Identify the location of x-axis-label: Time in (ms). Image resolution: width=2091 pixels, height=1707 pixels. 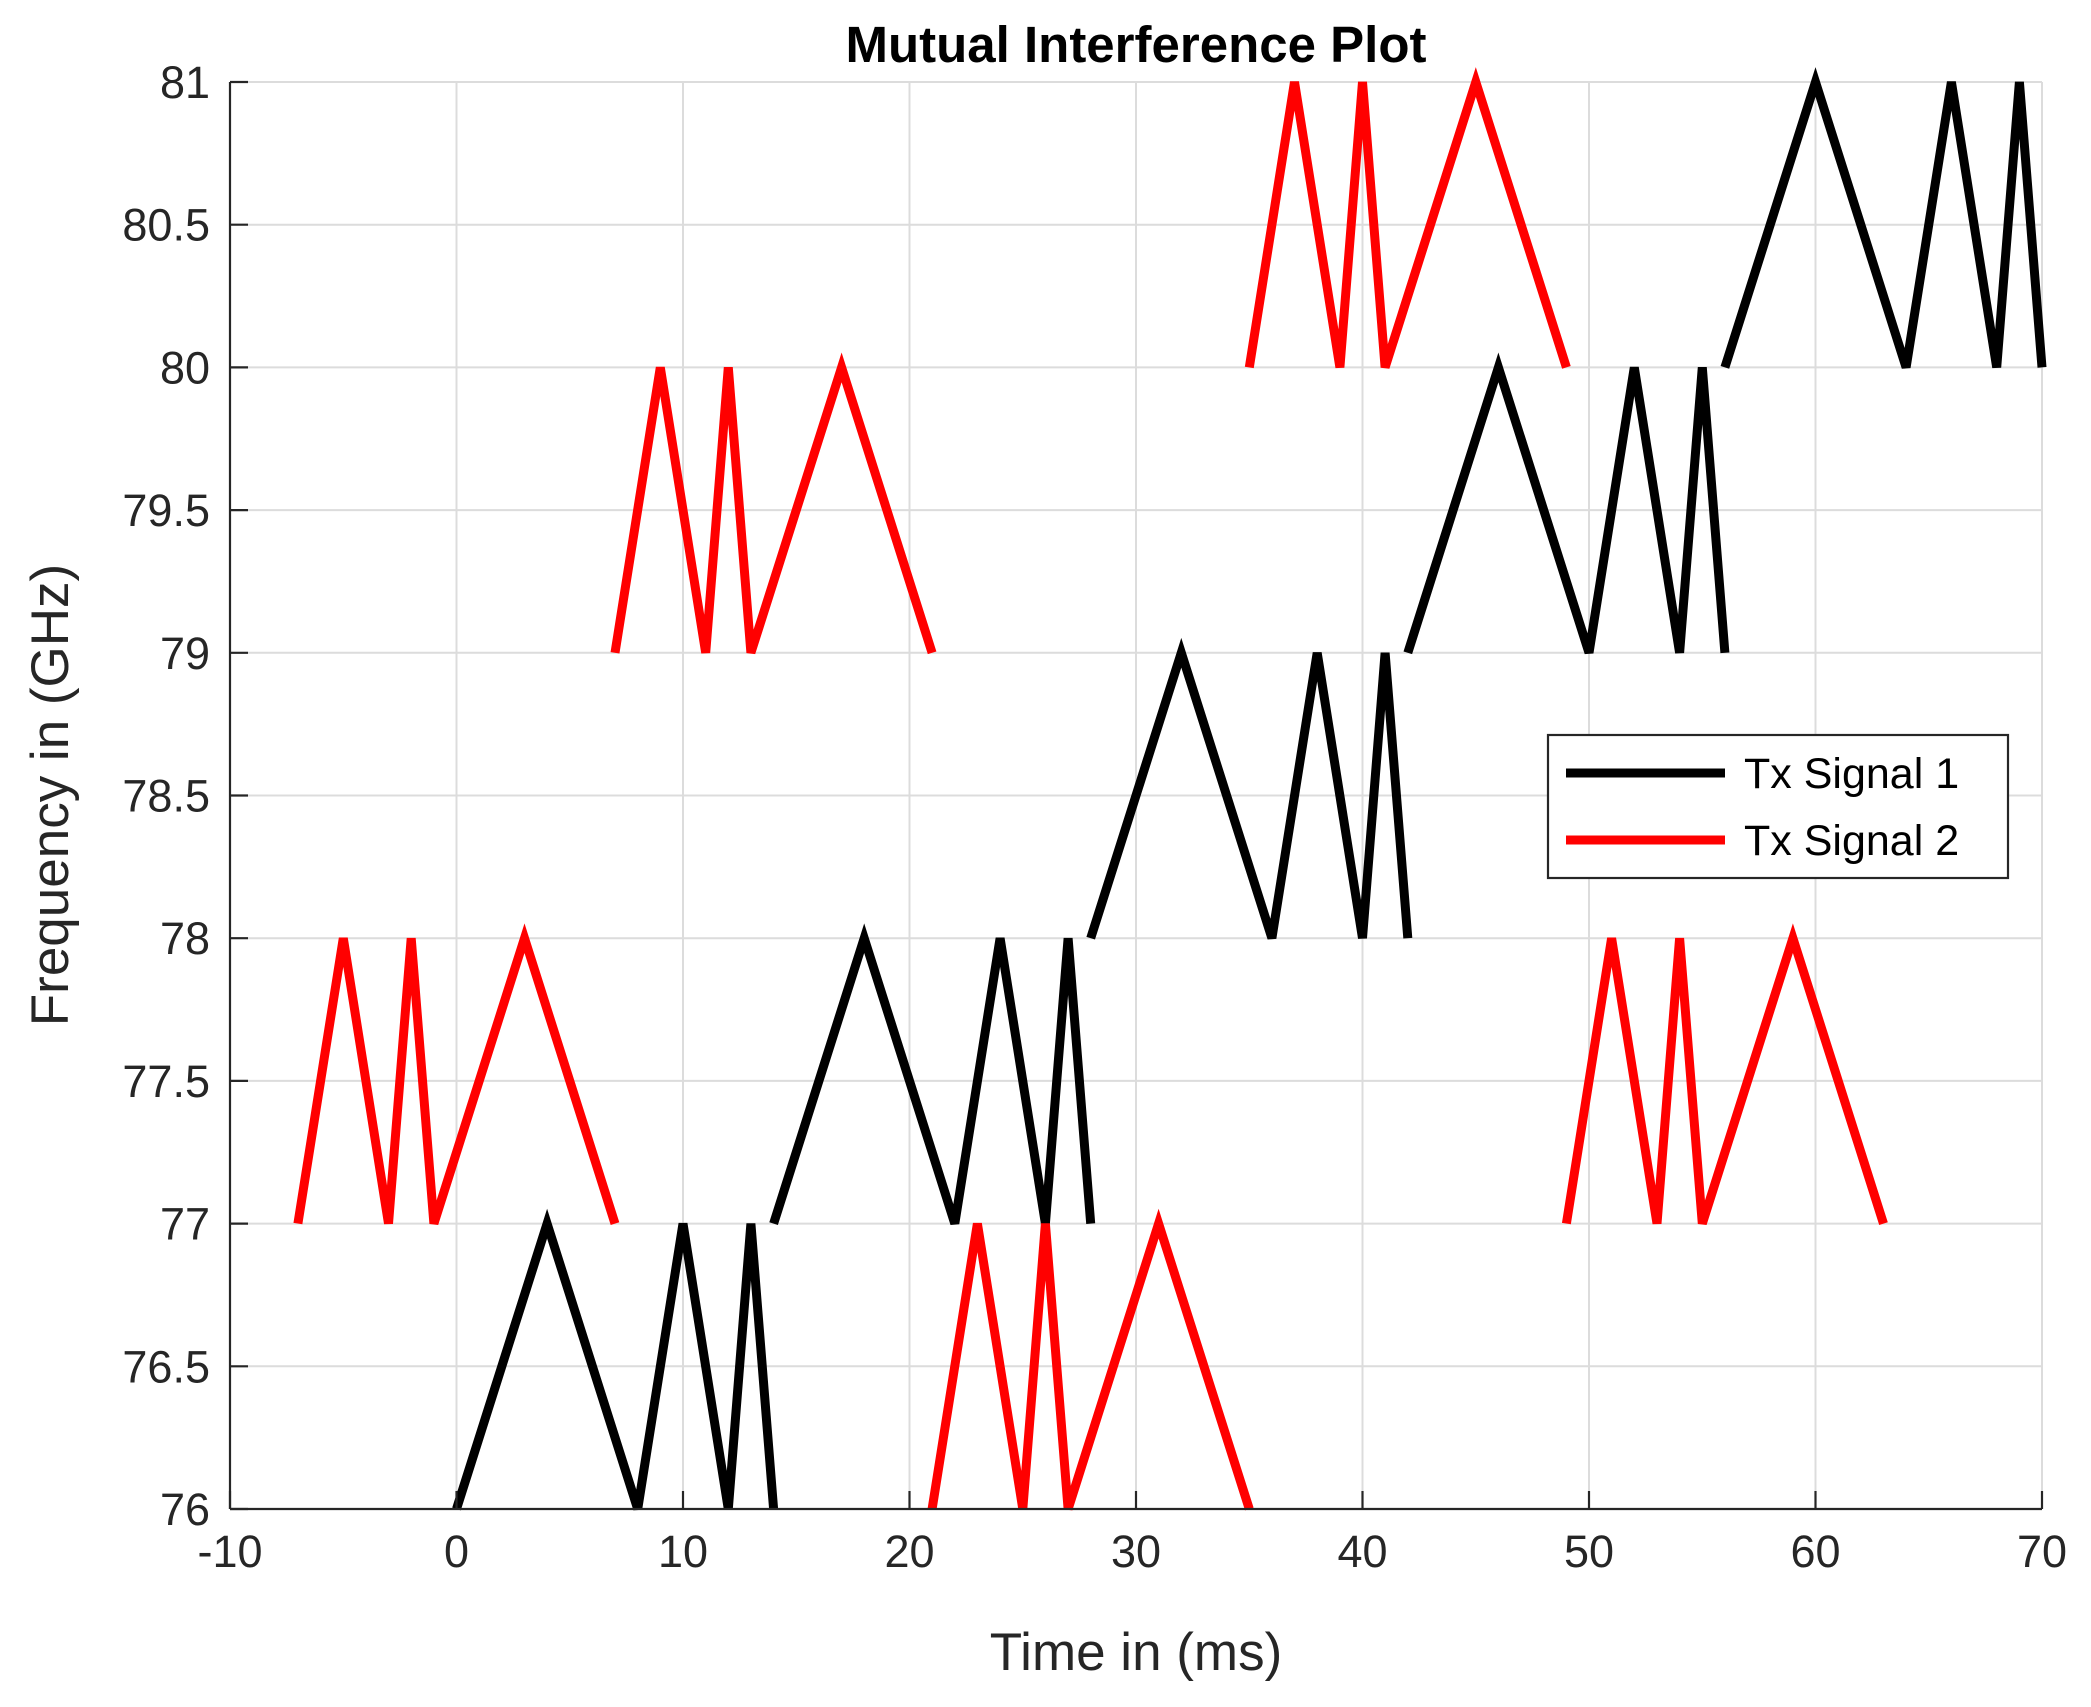
(1136, 1652).